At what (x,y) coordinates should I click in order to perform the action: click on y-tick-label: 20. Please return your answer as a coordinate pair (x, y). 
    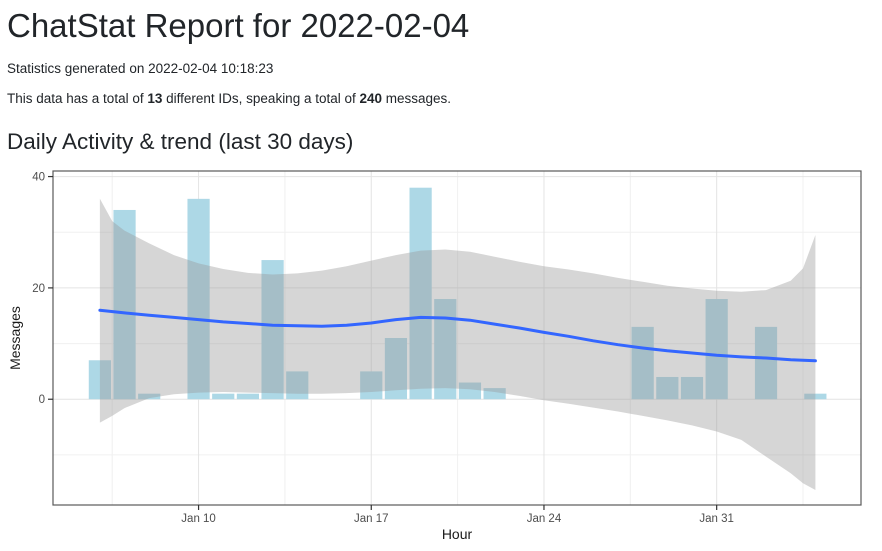
    Looking at the image, I should click on (38, 289).